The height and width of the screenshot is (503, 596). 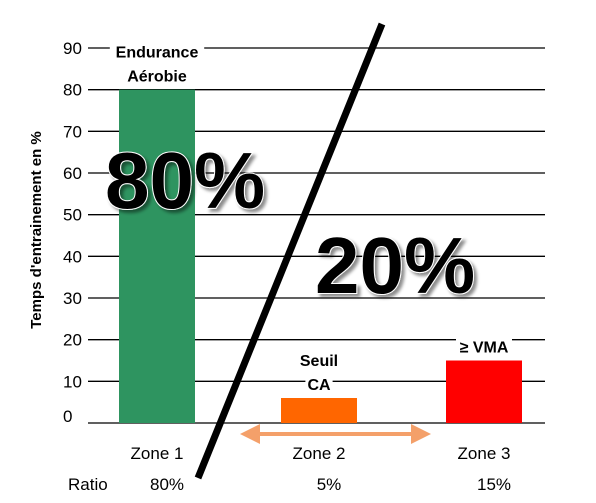 I want to click on x-category-label: Zone 2, so click(x=319, y=453).